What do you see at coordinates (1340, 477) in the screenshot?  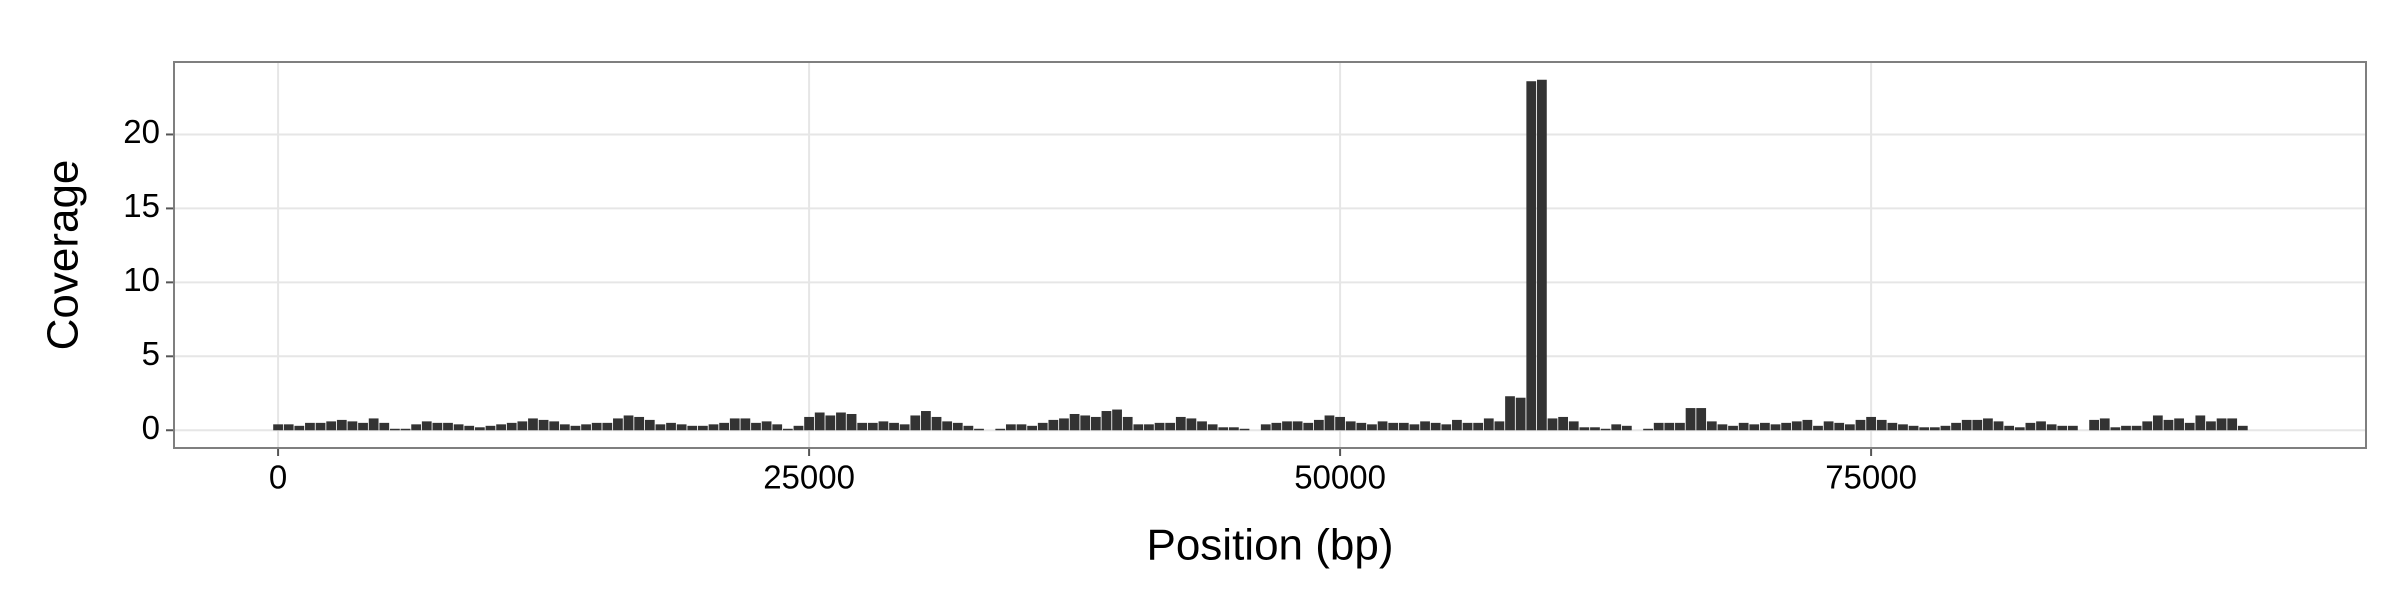 I see `x-tick-label: 50000` at bounding box center [1340, 477].